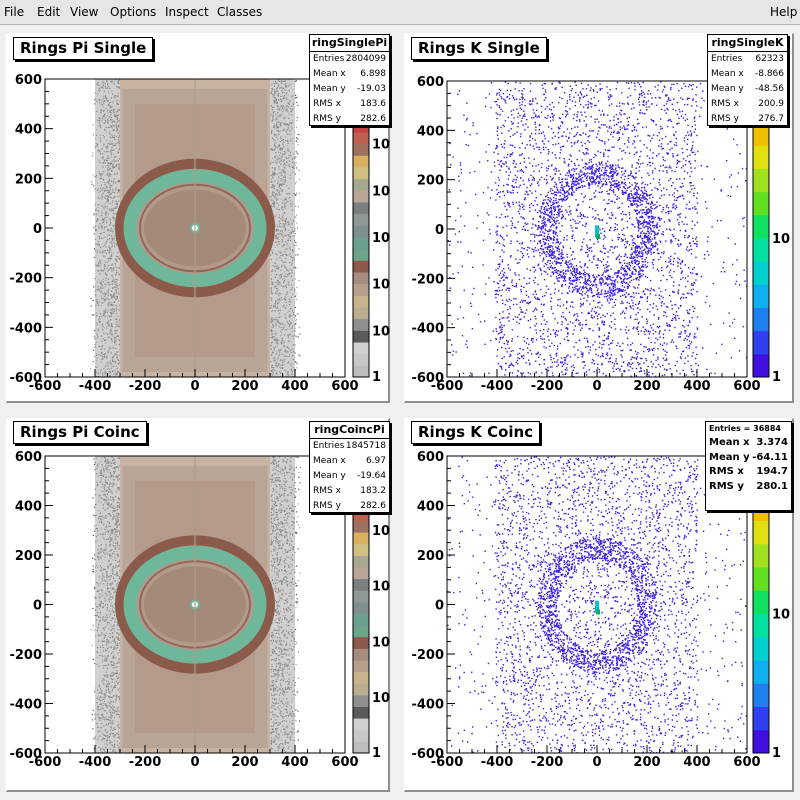 The height and width of the screenshot is (800, 800). Describe the element at coordinates (49, 12) in the screenshot. I see `menu-edit: Edit` at that location.